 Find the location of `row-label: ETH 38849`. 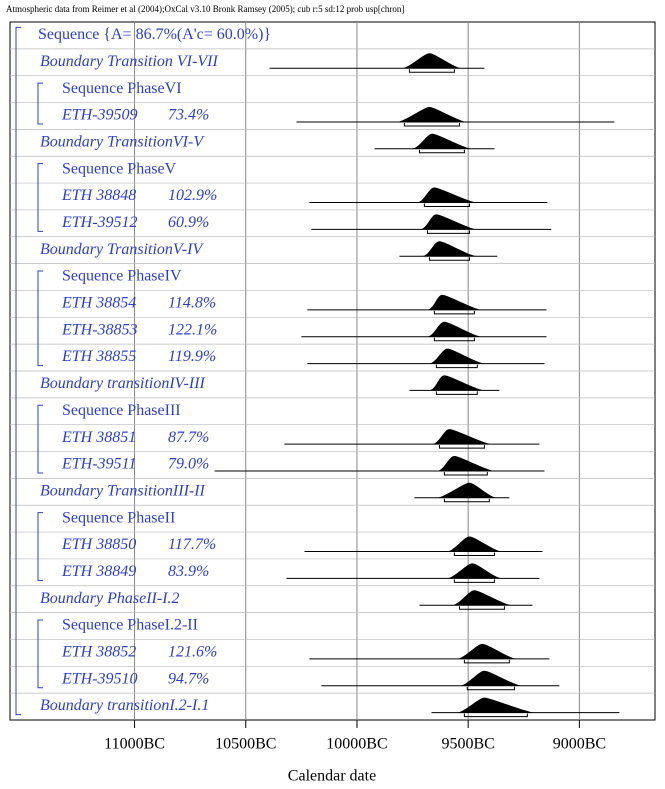

row-label: ETH 38849 is located at coordinates (98, 571).